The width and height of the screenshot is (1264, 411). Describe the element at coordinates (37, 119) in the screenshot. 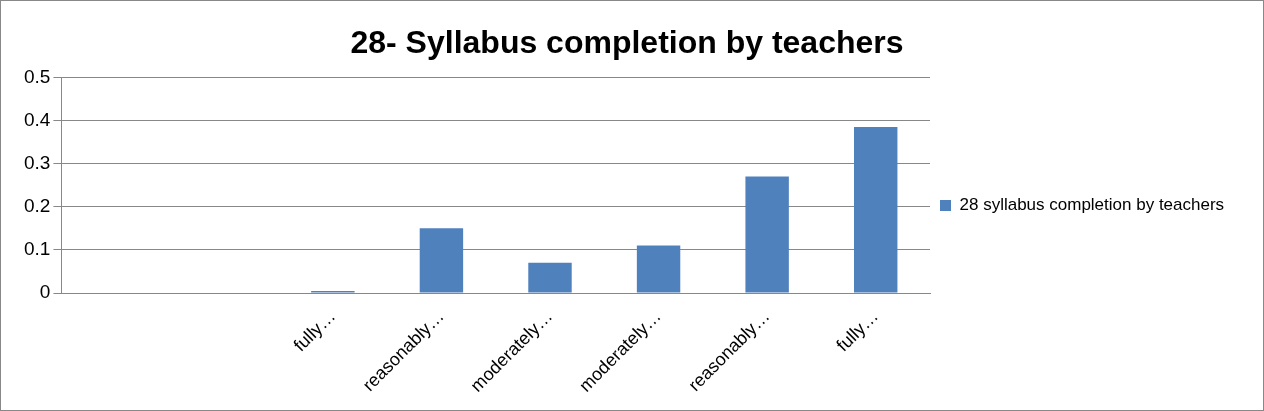

I see `y-tick-label: 0.4` at that location.